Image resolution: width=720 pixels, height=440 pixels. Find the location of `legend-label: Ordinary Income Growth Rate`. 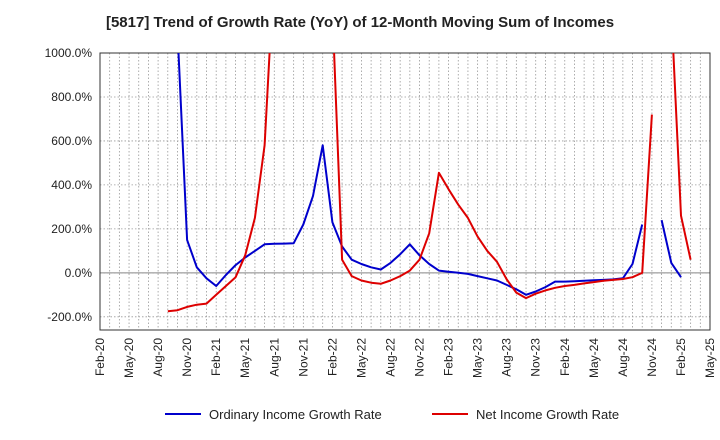

legend-label: Ordinary Income Growth Rate is located at coordinates (295, 414).